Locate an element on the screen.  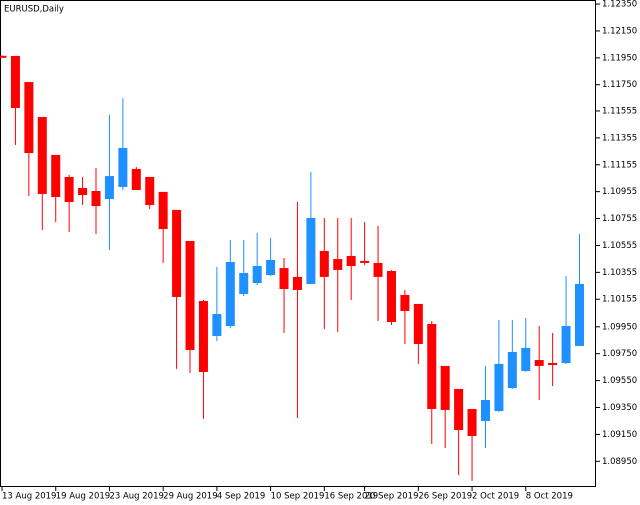
y-tick-label: 1.10555 is located at coordinates (619, 246).